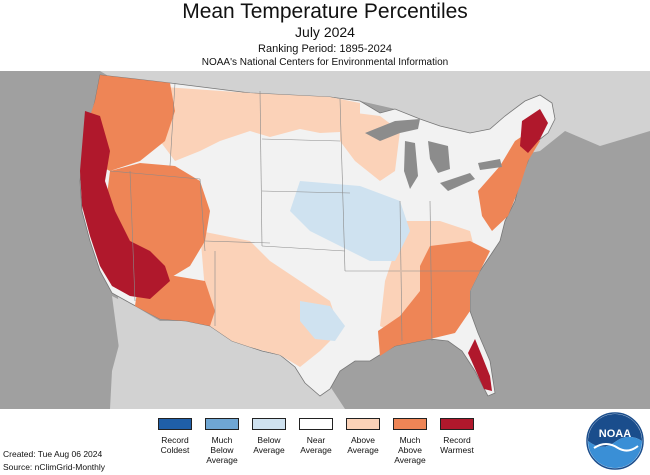 The image size is (650, 475). What do you see at coordinates (269, 445) in the screenshot?
I see `legend-label: Below Average` at bounding box center [269, 445].